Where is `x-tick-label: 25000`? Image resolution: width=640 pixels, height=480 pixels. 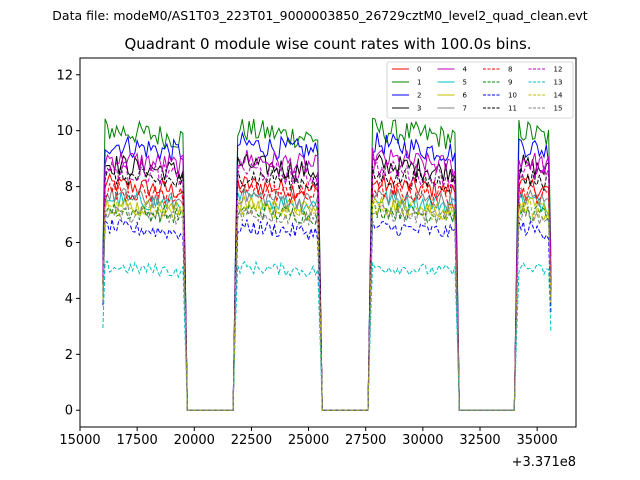
x-tick-label: 25000 is located at coordinates (308, 440).